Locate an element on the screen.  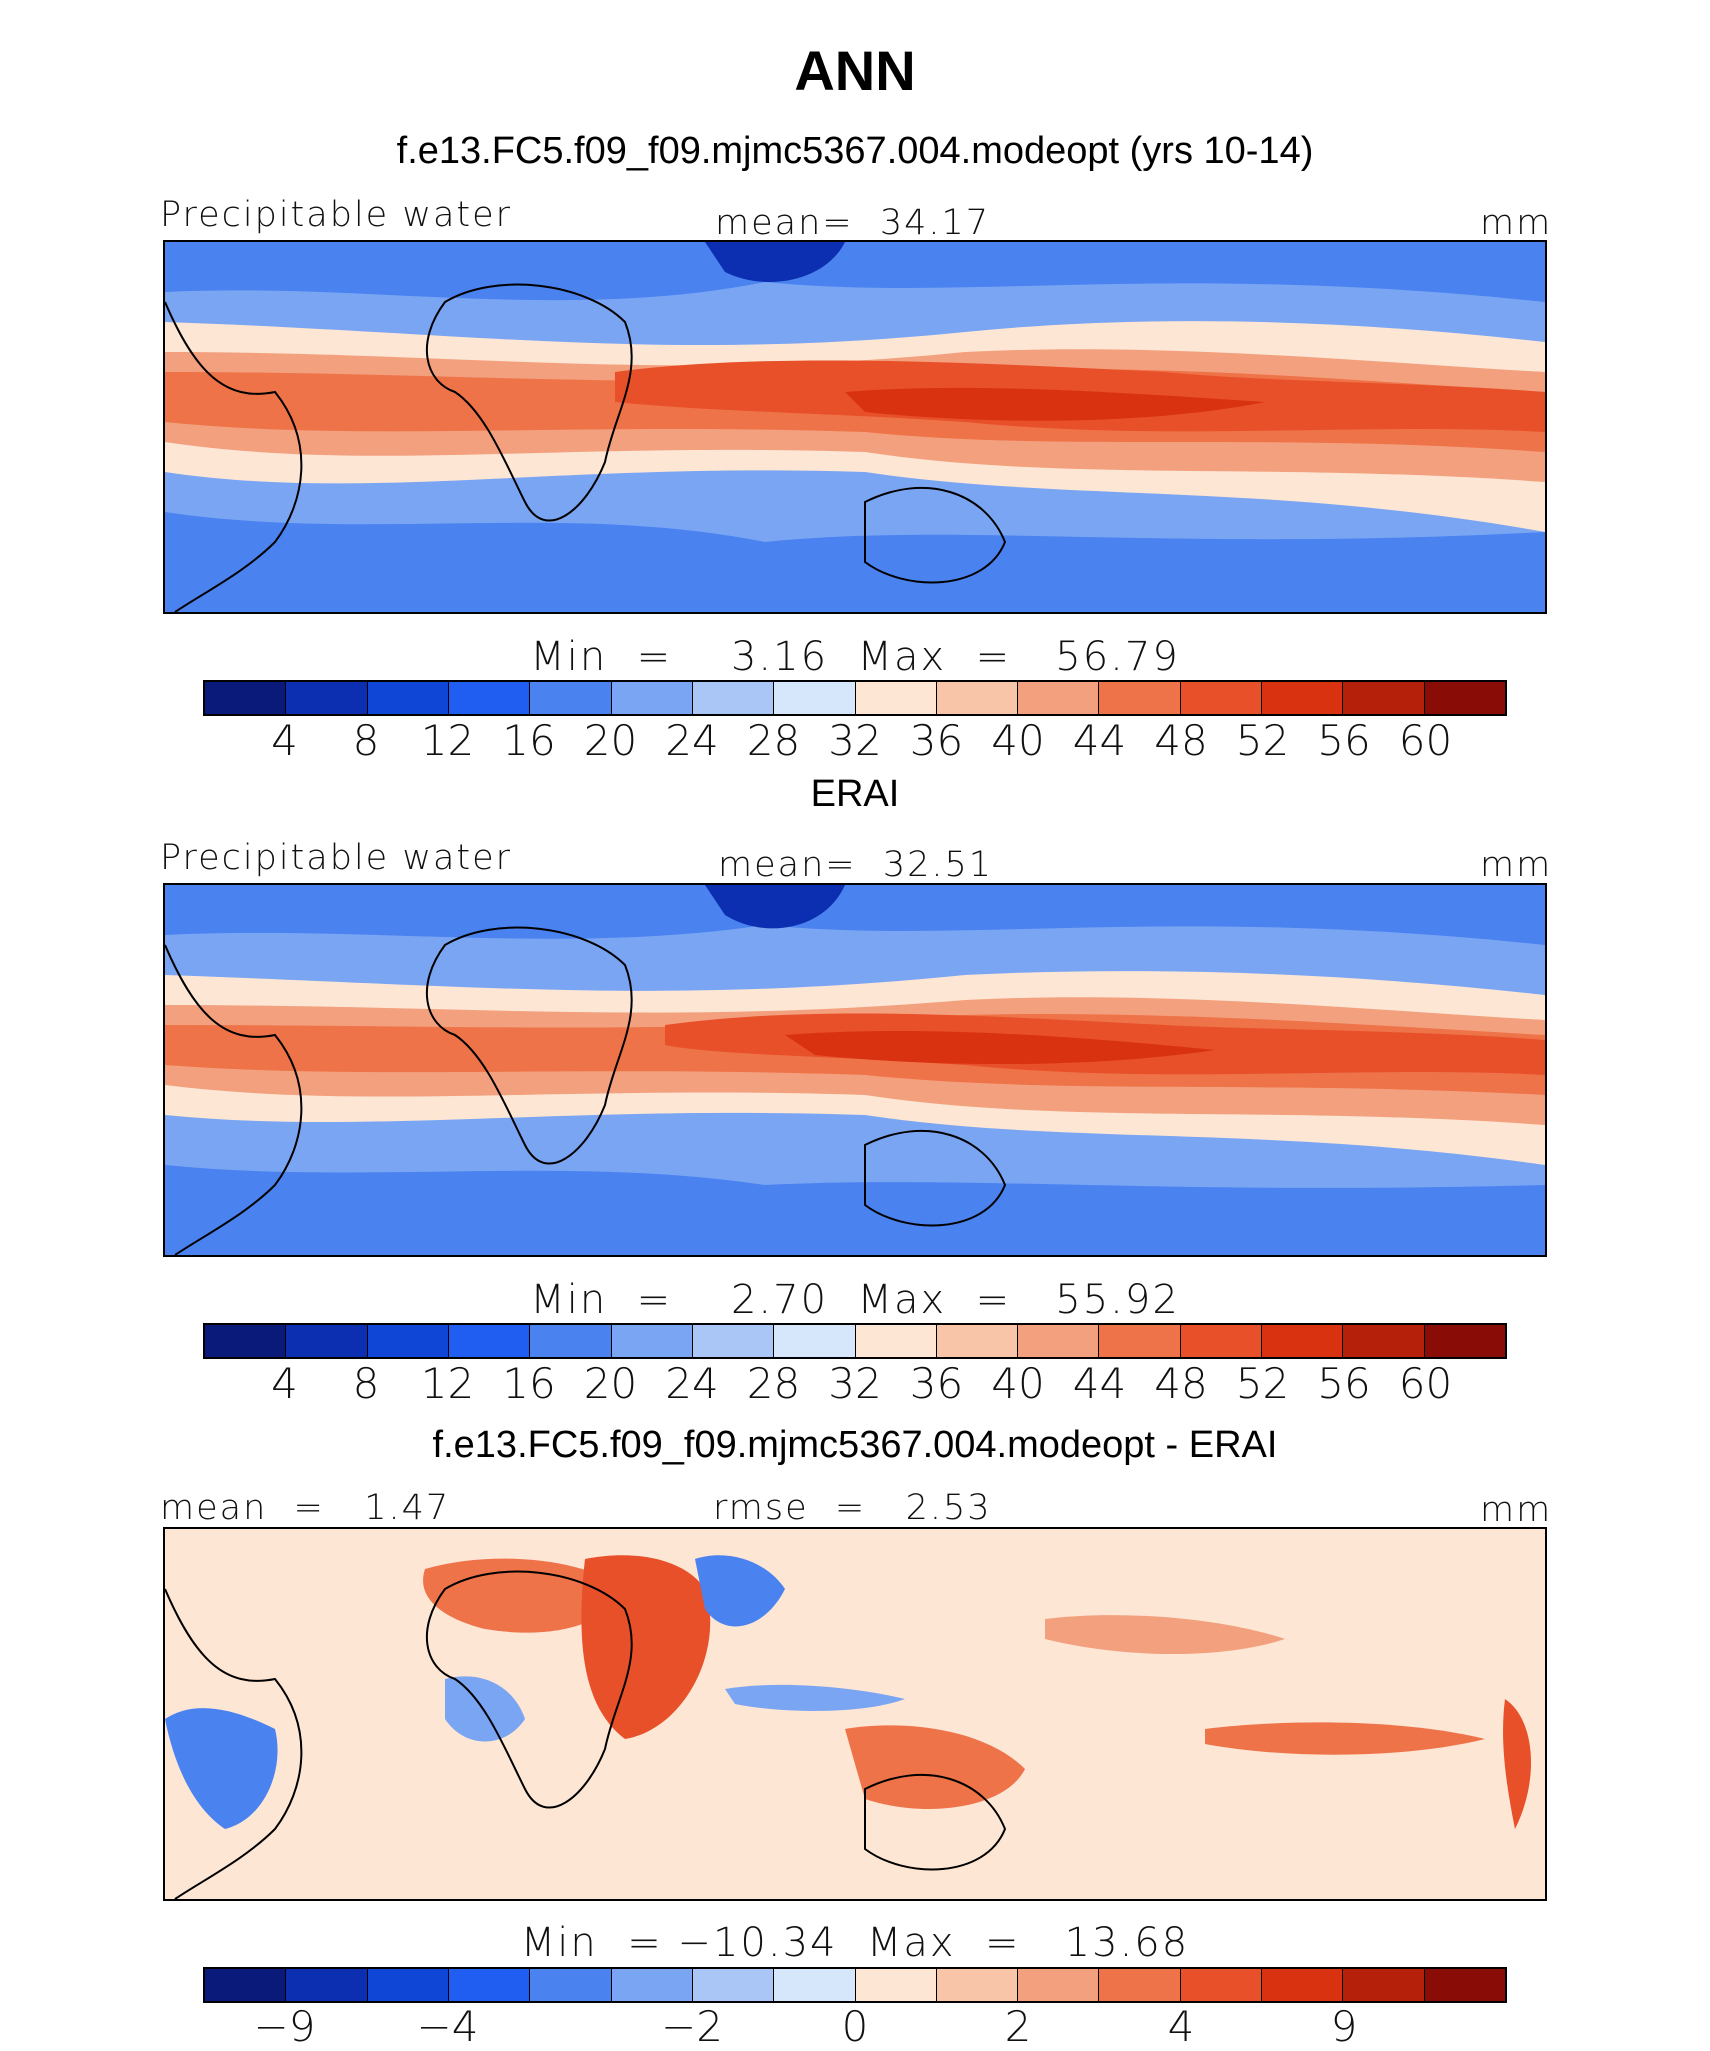
panel-2-map-graphic is located at coordinates (855, 1070).